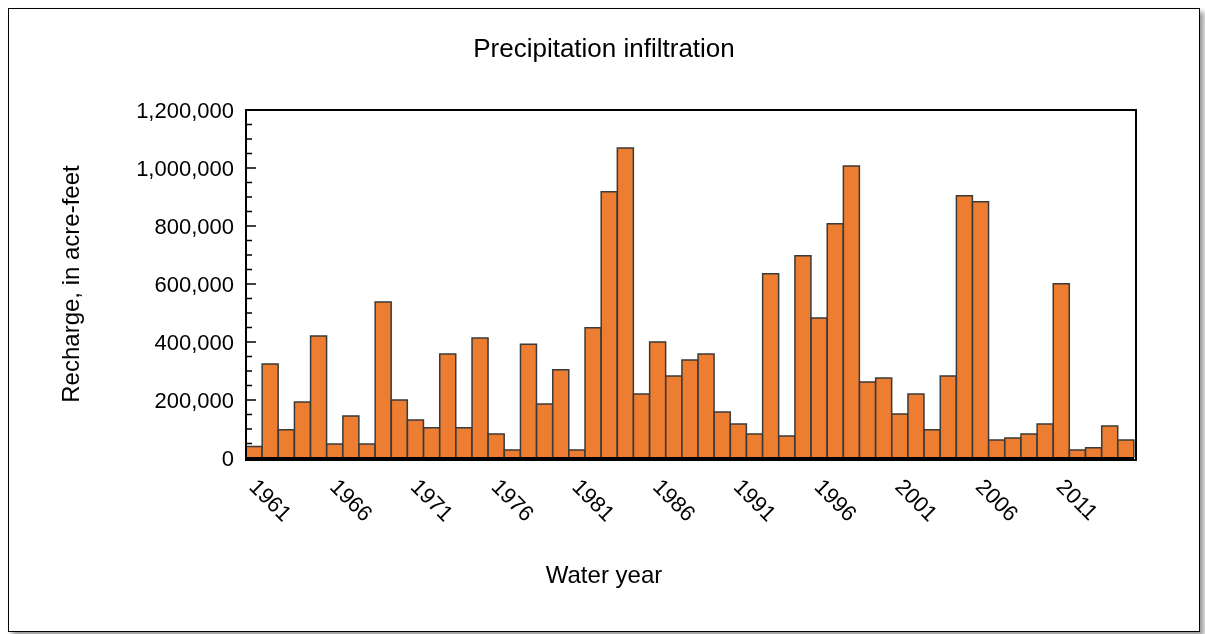 This screenshot has width=1205, height=634. I want to click on y-tick-label: 200,000, so click(194, 400).